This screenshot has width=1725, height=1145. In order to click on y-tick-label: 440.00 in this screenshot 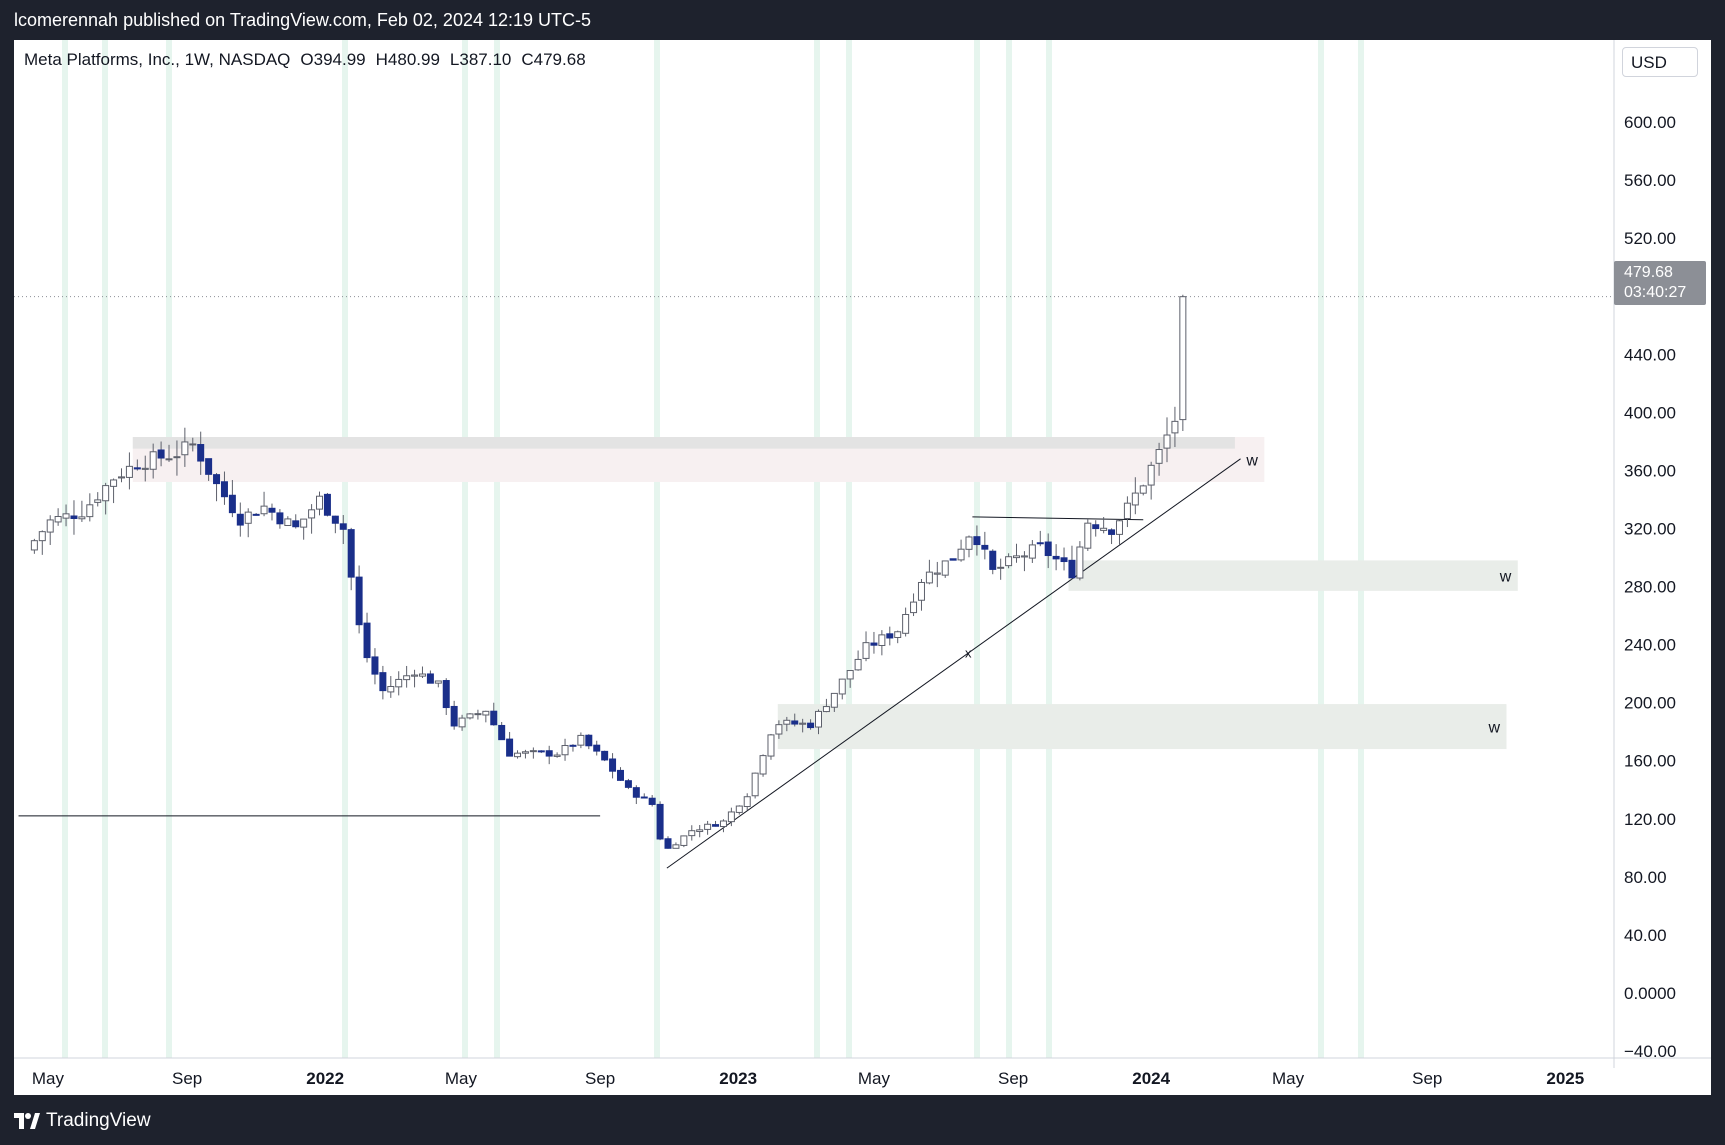, I will do `click(1650, 354)`.